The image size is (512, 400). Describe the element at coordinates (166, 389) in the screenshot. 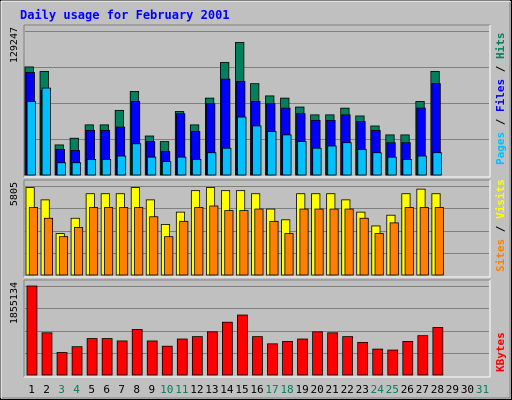

I see `x-tick-label: 10` at that location.